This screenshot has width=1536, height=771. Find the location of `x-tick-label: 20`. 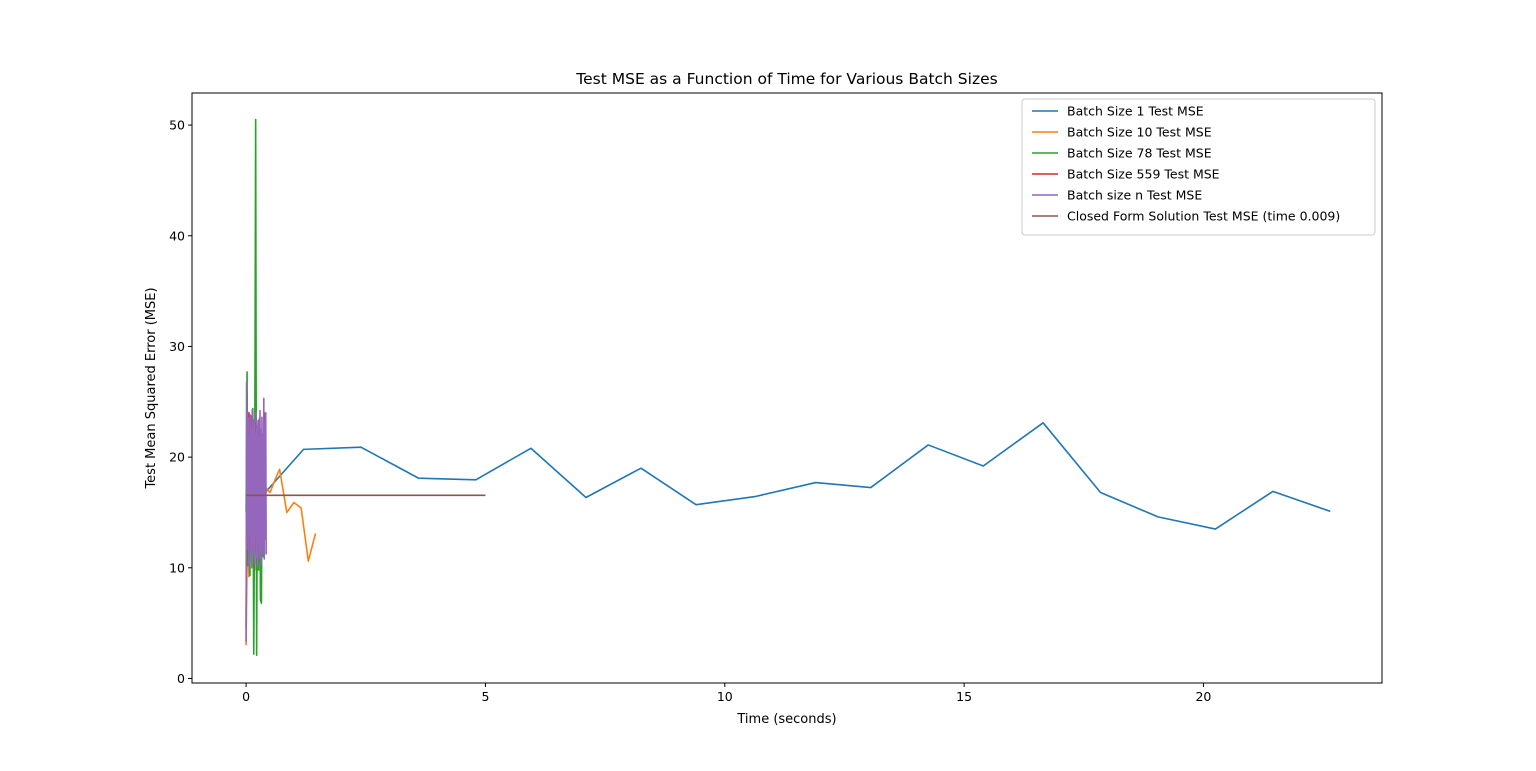

x-tick-label: 20 is located at coordinates (1203, 696).